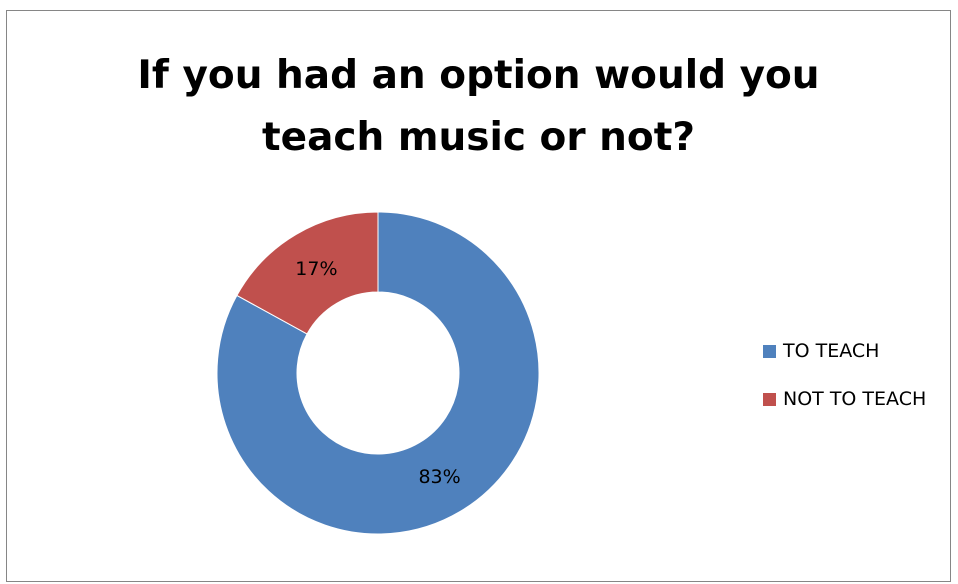 The height and width of the screenshot is (584, 958). I want to click on data-label-to-teach: 83%, so click(439, 477).